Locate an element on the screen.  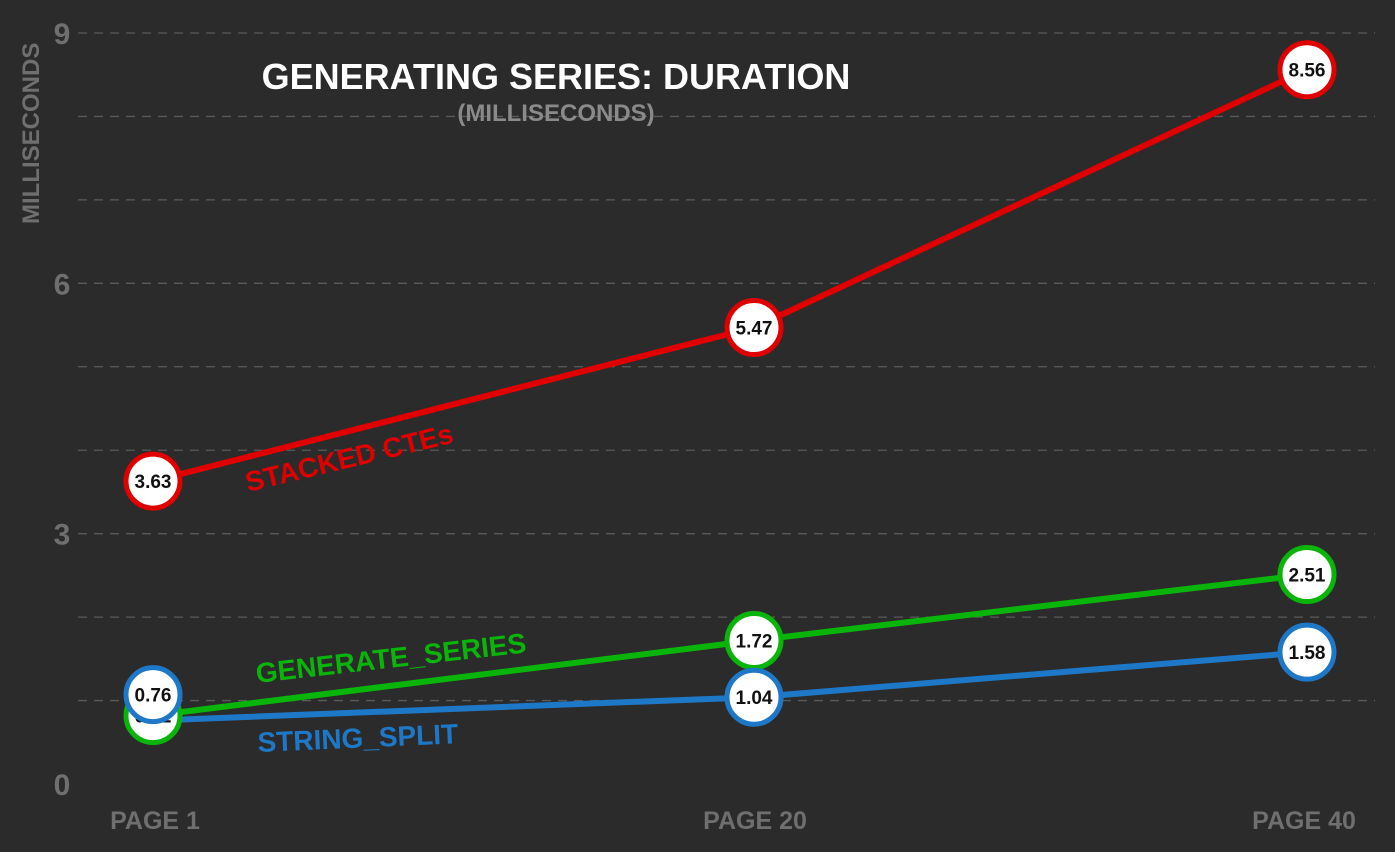
x-tick-label: PAGE 40 is located at coordinates (1304, 821).